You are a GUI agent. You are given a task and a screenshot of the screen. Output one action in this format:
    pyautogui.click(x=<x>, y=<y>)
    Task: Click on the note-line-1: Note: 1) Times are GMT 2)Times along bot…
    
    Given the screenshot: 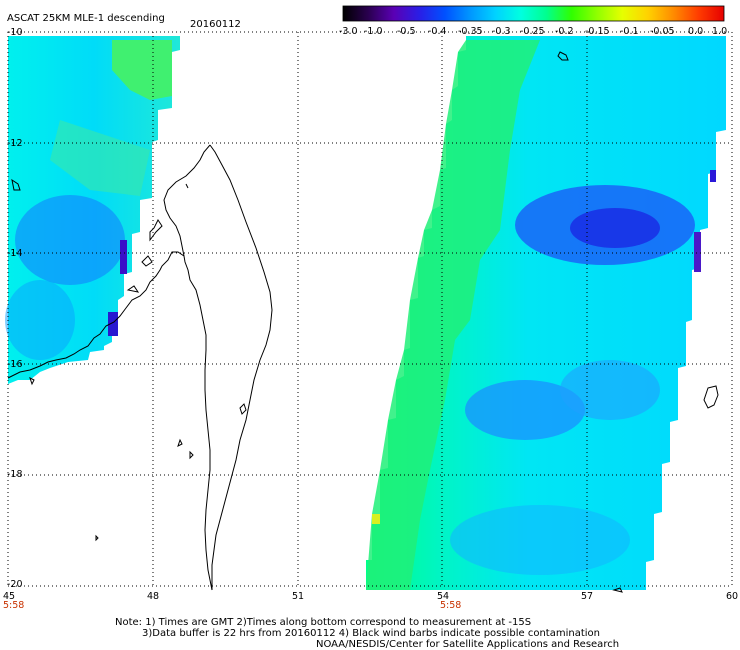 What is the action you would take?
    pyautogui.click(x=323, y=622)
    